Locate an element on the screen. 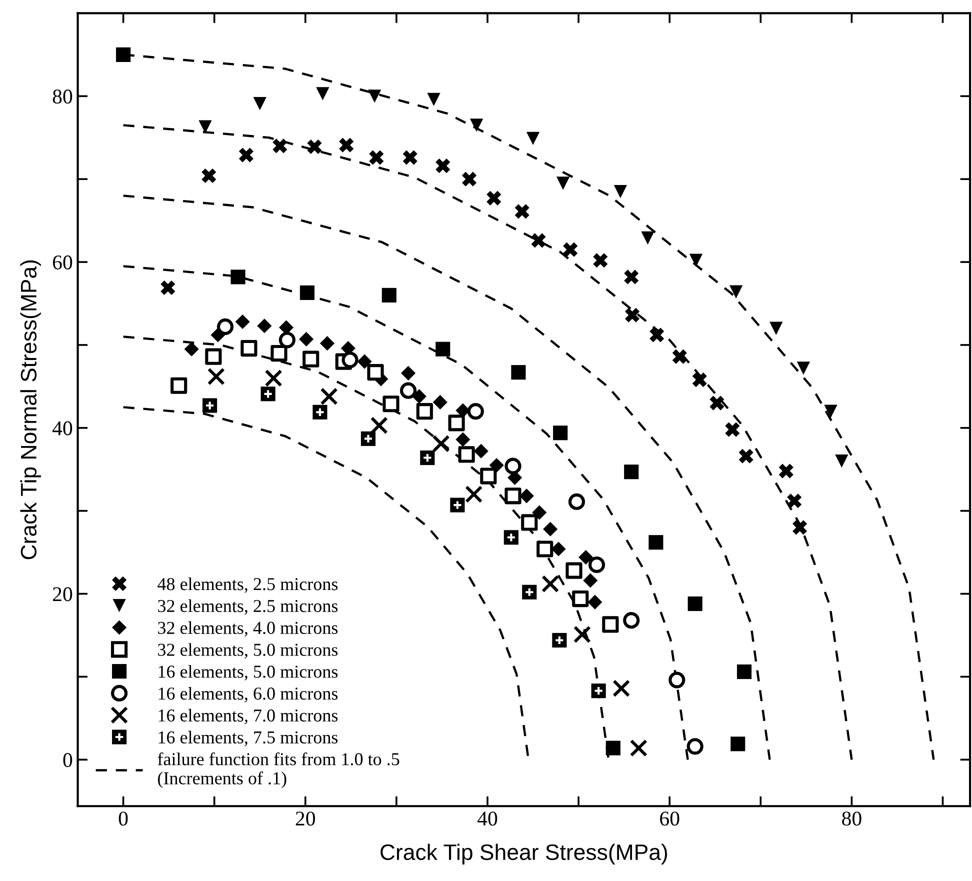 The height and width of the screenshot is (881, 972). x-tick-label: 0 is located at coordinates (123, 819).